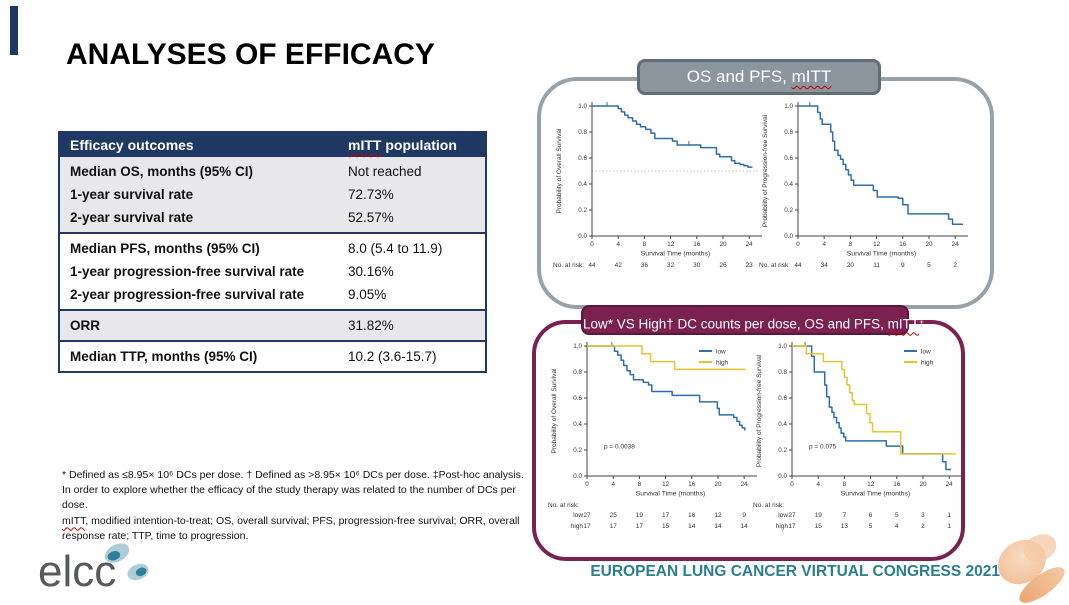  I want to click on elcc-logo: elcc, so click(103, 572).